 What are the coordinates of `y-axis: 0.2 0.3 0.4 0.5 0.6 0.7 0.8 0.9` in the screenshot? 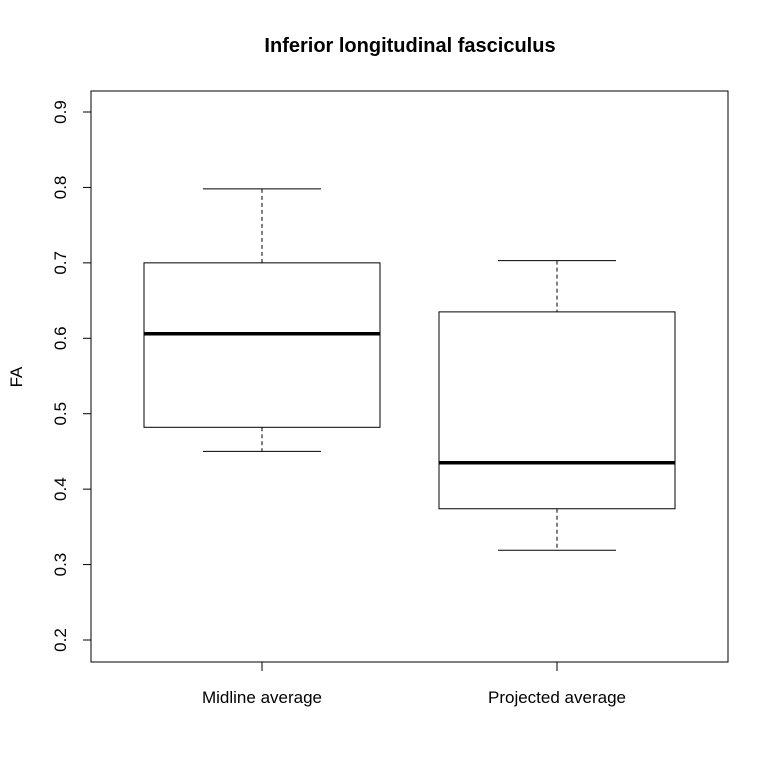 It's located at (71, 376).